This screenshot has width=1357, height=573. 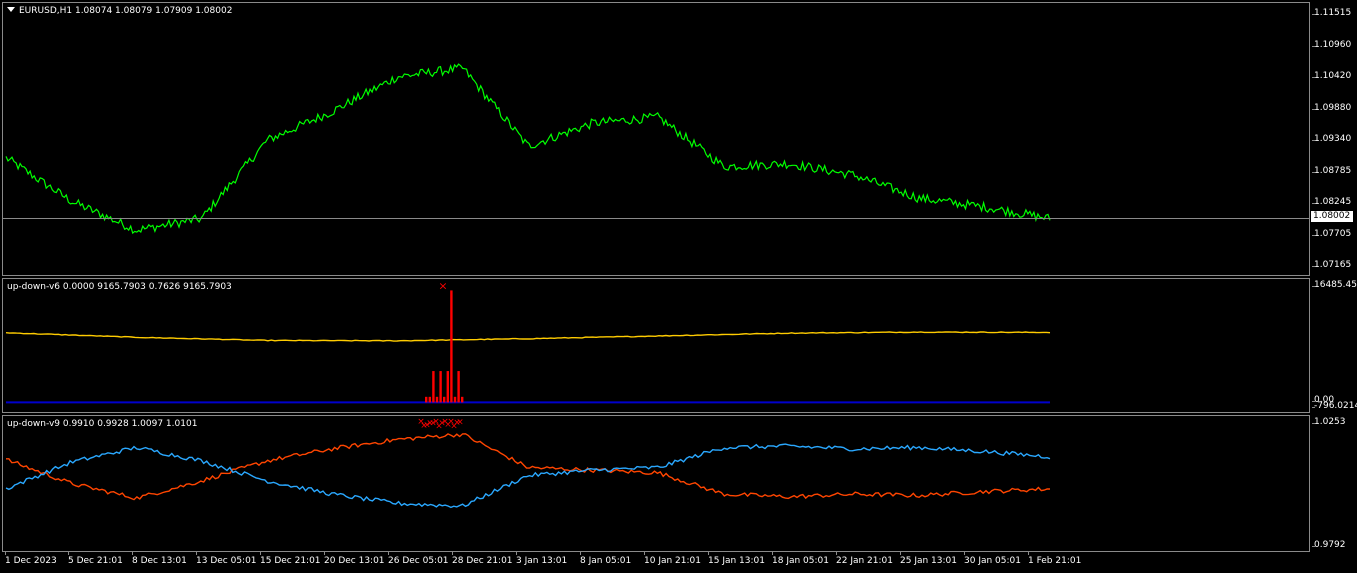 I want to click on axis-tick-label: 0.9792, so click(x=1329, y=545).